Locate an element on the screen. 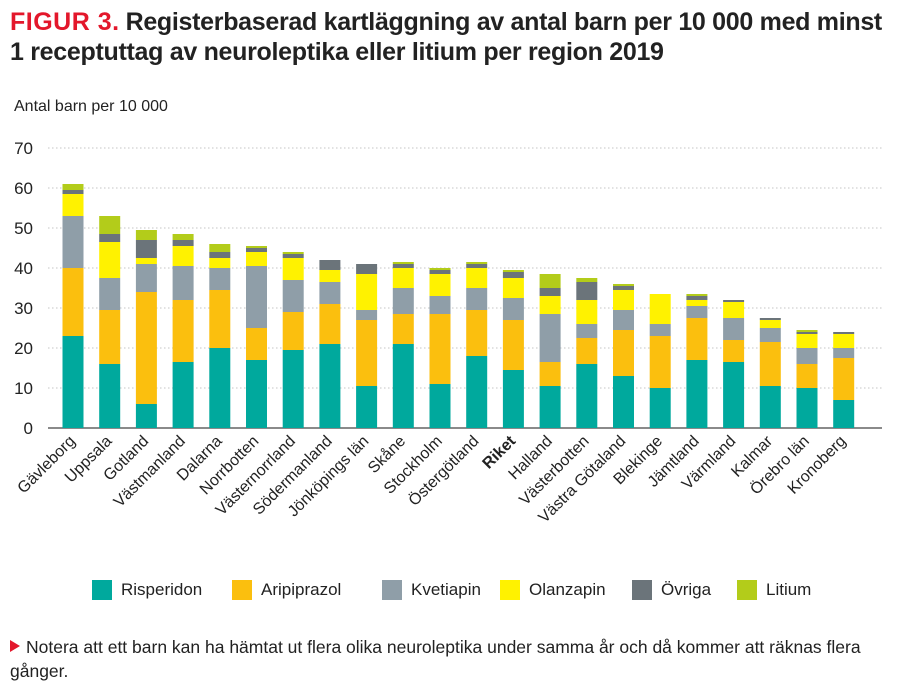 This screenshot has width=900, height=690. figure-label: FIGUR 3. is located at coordinates (65, 22).